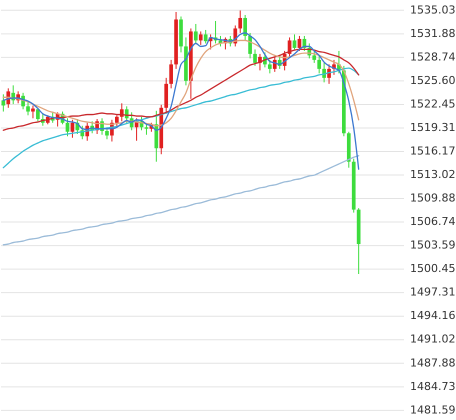  What do you see at coordinates (433, 245) in the screenshot?
I see `y-tick-label: 1503.59` at bounding box center [433, 245].